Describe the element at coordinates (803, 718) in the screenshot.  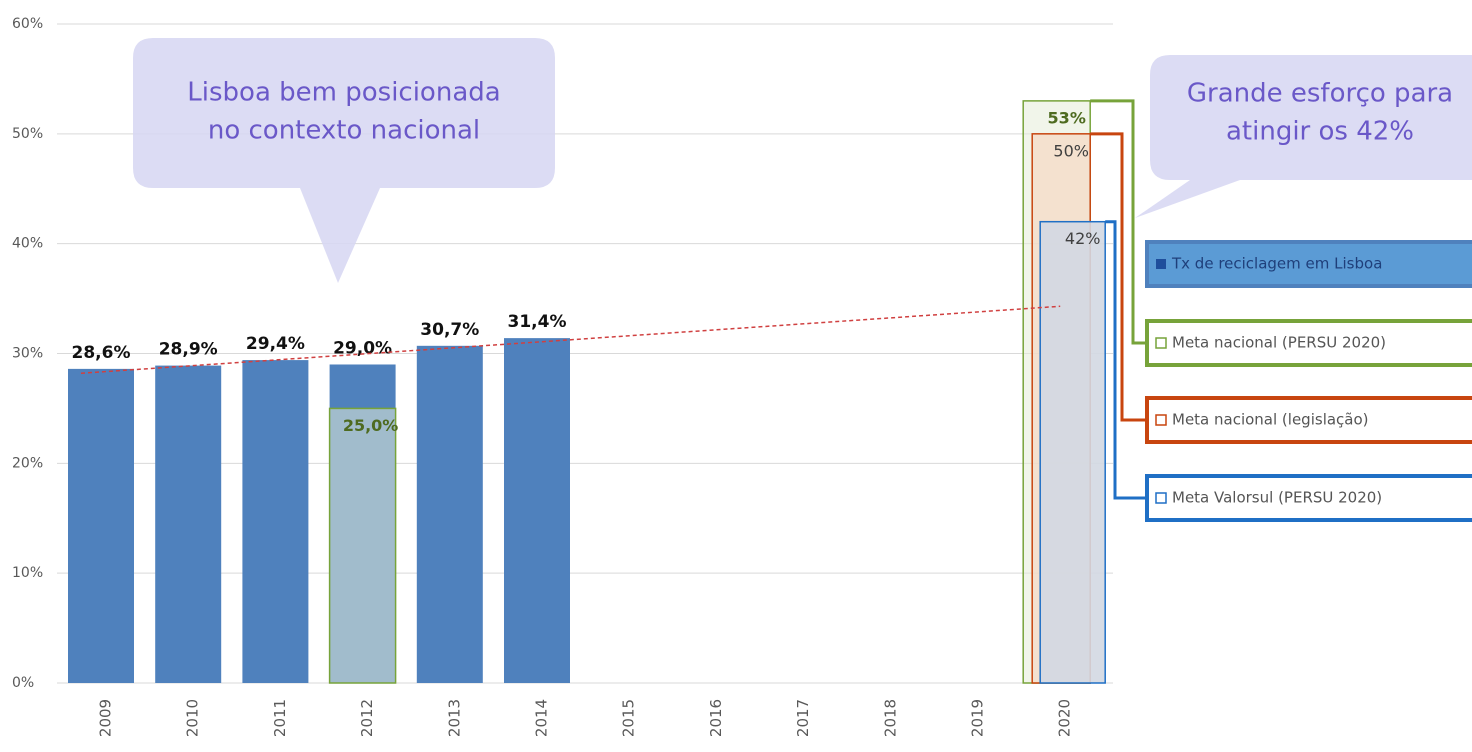
I see `x-tick-label: 2017` at that location.